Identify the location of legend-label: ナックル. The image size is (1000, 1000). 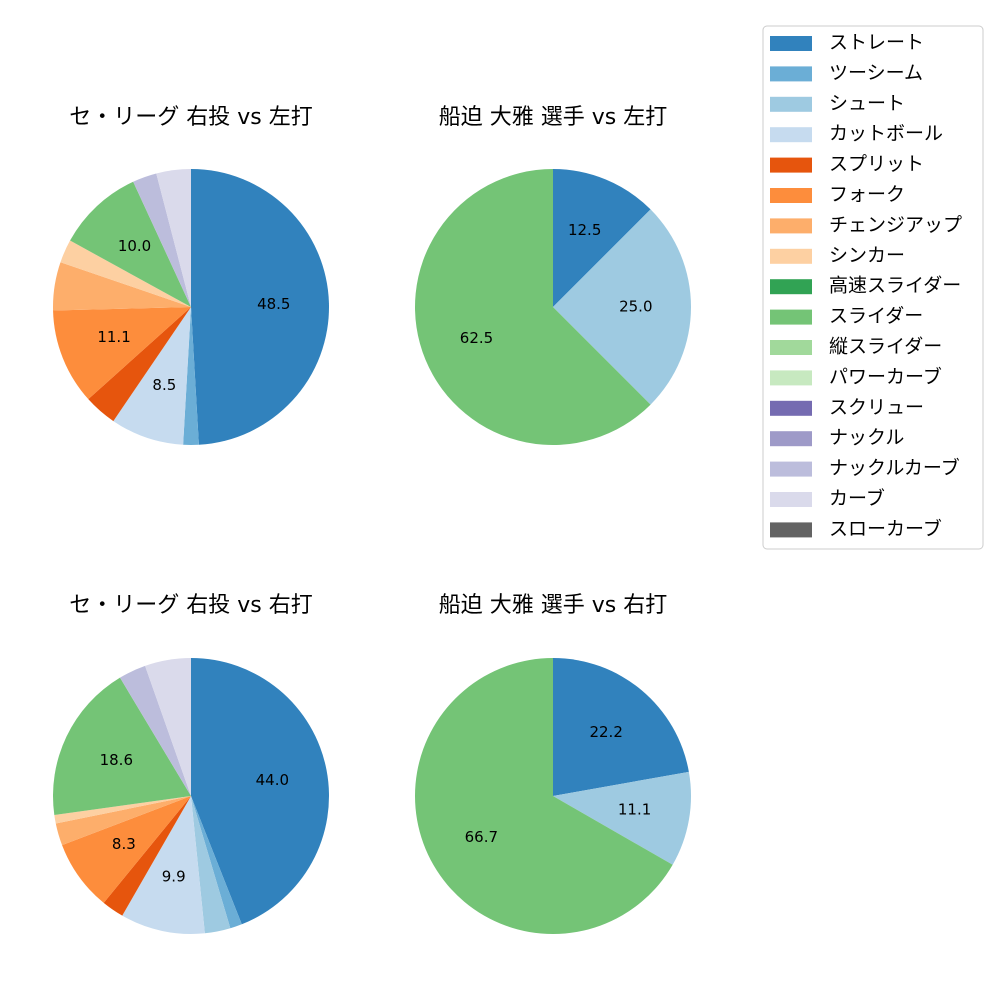
(866, 438).